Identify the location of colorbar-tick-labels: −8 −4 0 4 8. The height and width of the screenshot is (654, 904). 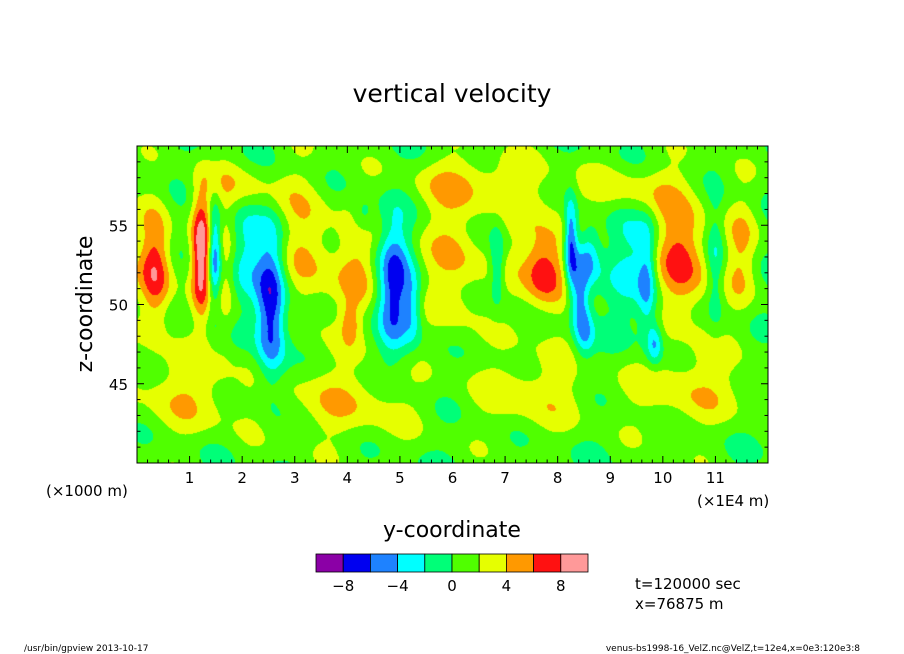
(448, 586).